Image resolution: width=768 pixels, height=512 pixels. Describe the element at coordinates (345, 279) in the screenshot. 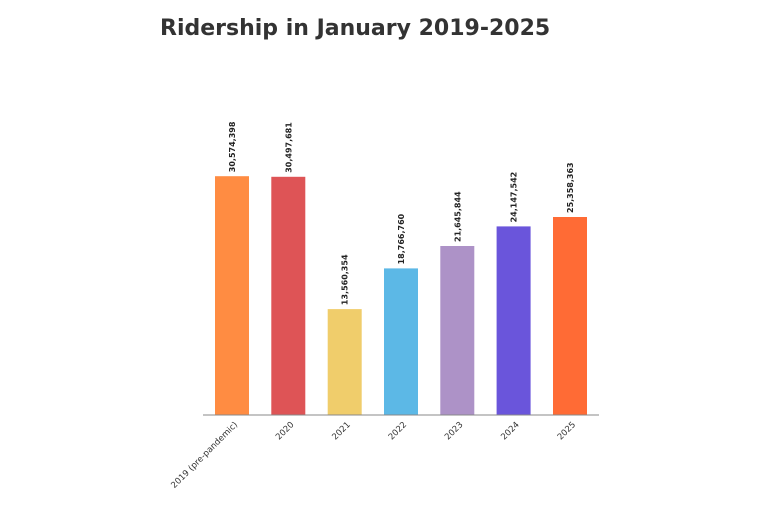

I see `value-label-2: 13,560,354` at that location.